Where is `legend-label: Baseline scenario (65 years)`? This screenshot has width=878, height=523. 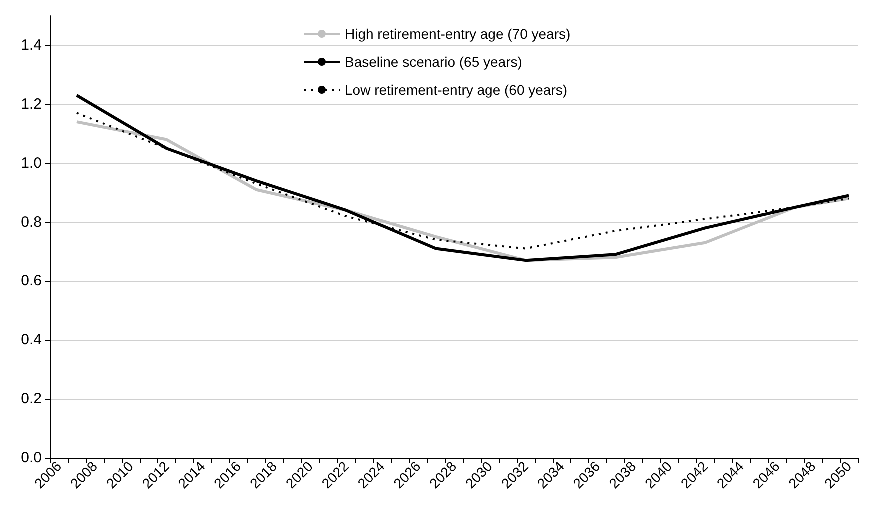
legend-label: Baseline scenario (65 years) is located at coordinates (433, 62).